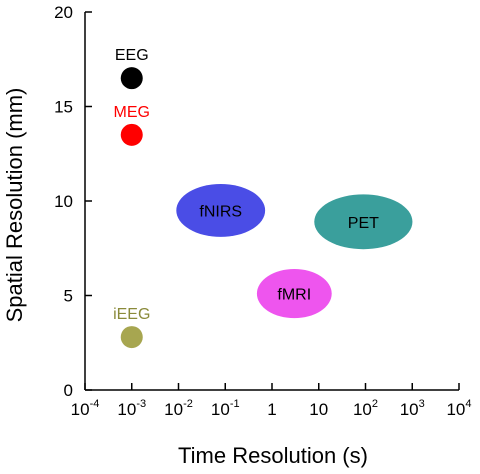  Describe the element at coordinates (68, 390) in the screenshot. I see `y-tick-label: 0` at that location.